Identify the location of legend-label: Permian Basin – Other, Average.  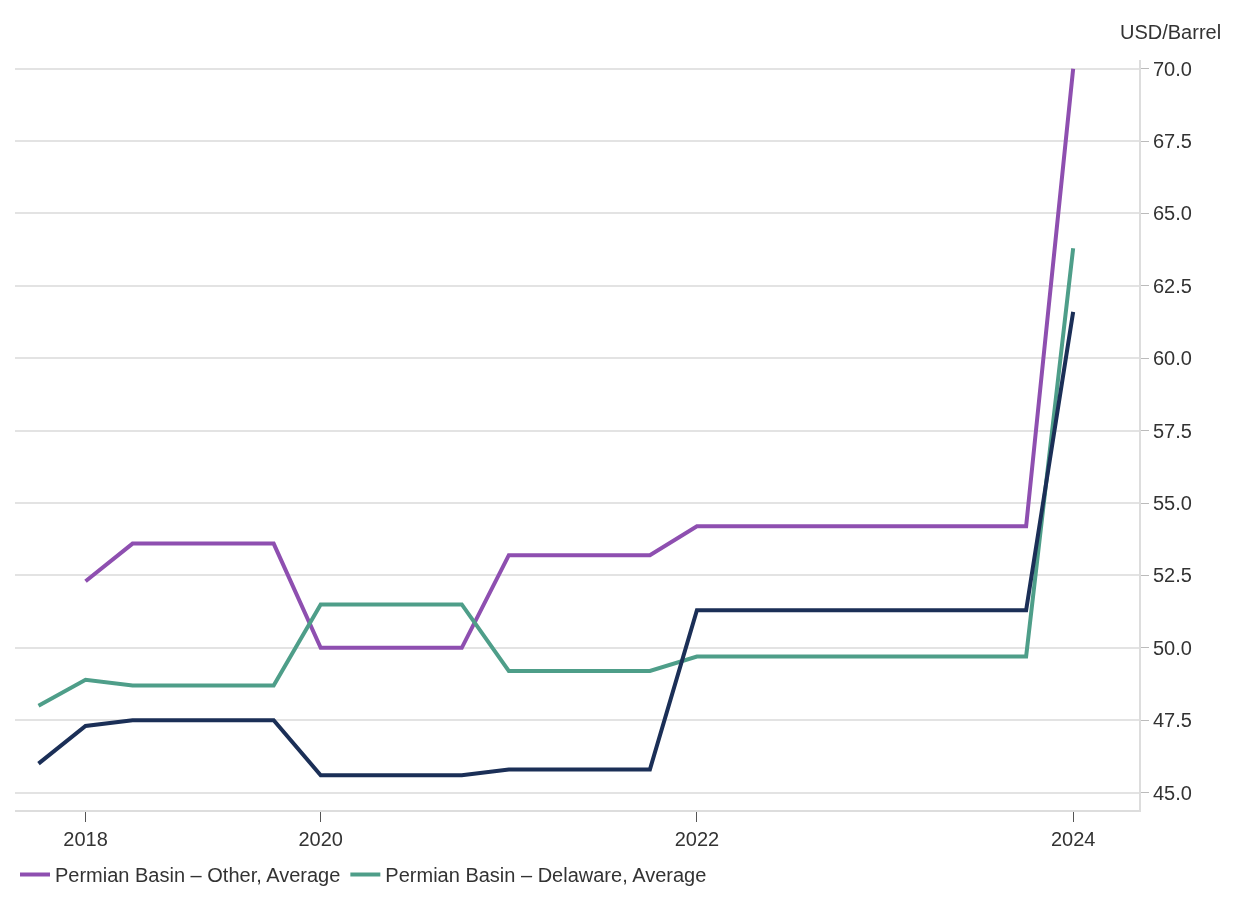
(198, 875).